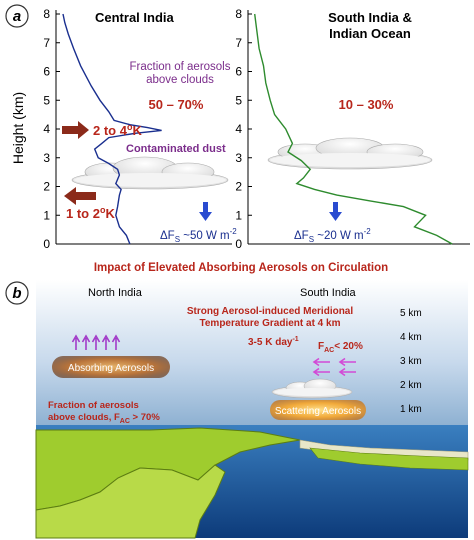 This screenshot has width=474, height=540. Describe the element at coordinates (46, 72) in the screenshot. I see `left-y-tick-label: 6` at that location.